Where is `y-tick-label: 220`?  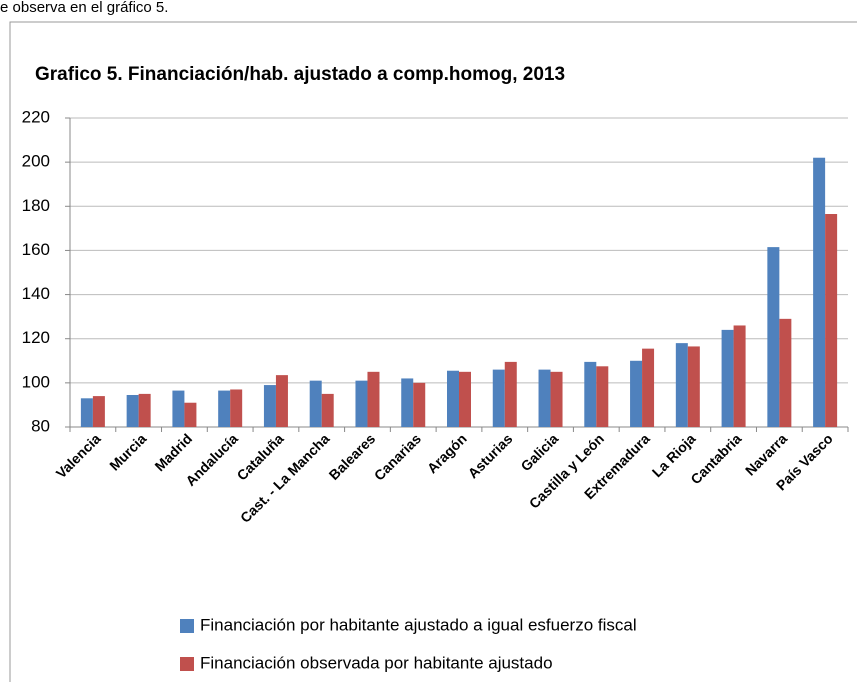 y-tick-label: 220 is located at coordinates (36, 116).